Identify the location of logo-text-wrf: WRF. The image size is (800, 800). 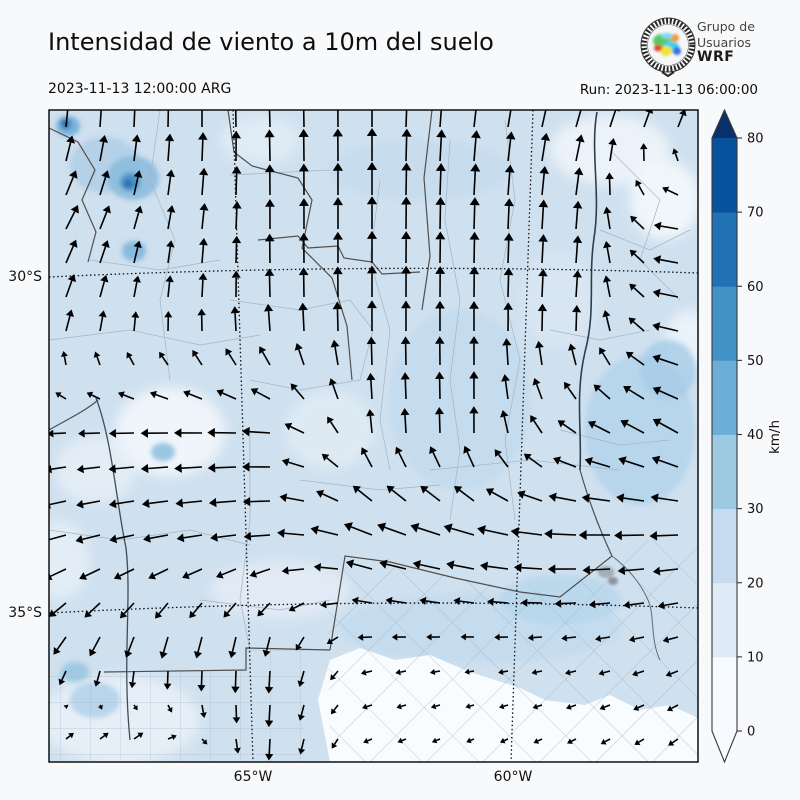
(716, 57).